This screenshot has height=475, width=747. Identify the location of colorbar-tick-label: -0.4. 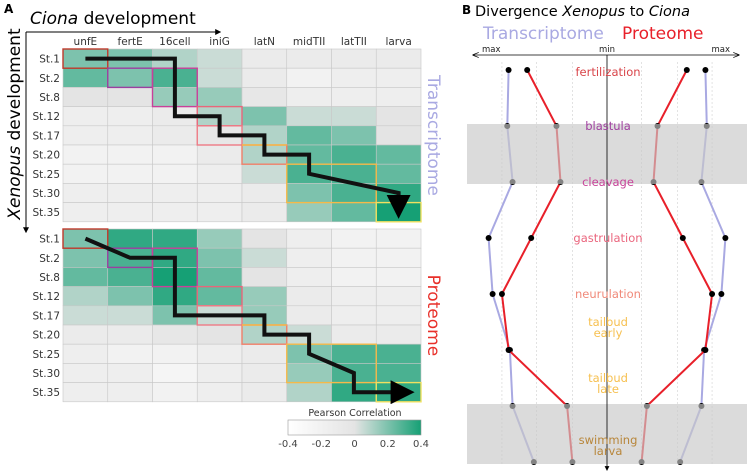
(288, 444).